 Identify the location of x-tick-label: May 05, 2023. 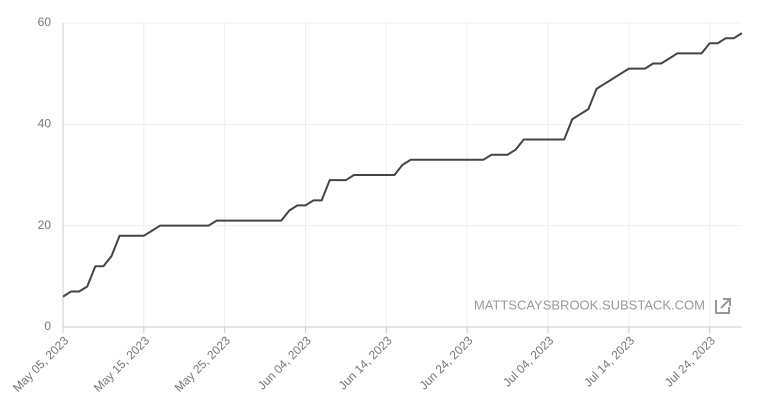
(41, 364).